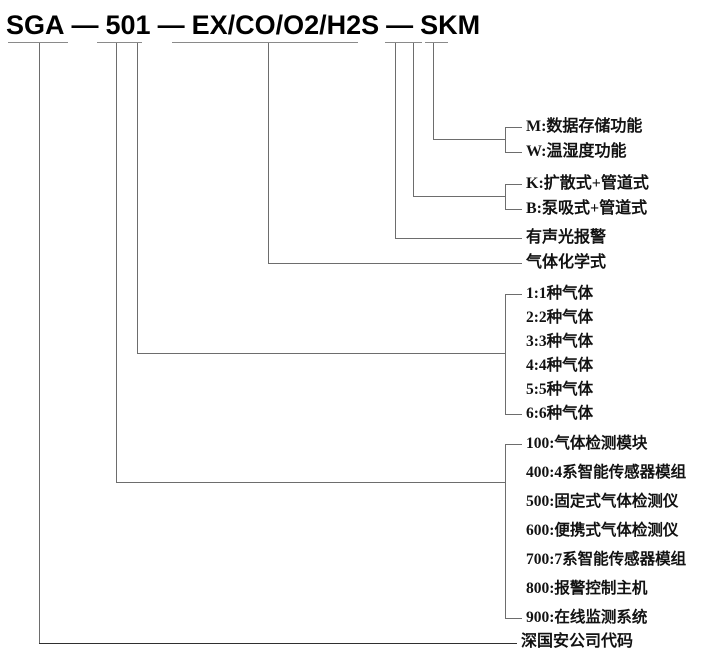 The height and width of the screenshot is (663, 720). I want to click on connector-sampling-mode, so click(459, 196).